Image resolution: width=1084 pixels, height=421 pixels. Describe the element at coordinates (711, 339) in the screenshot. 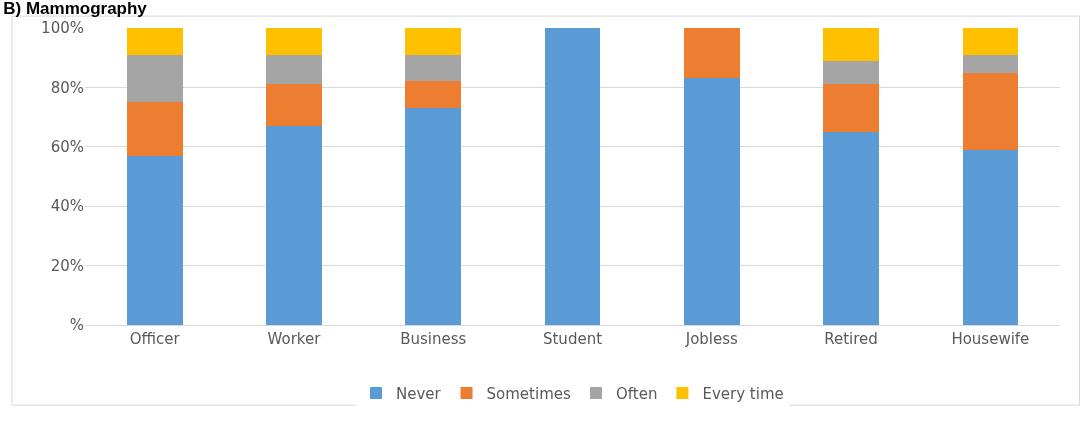

I see `x-tick-label: Jobless` at that location.